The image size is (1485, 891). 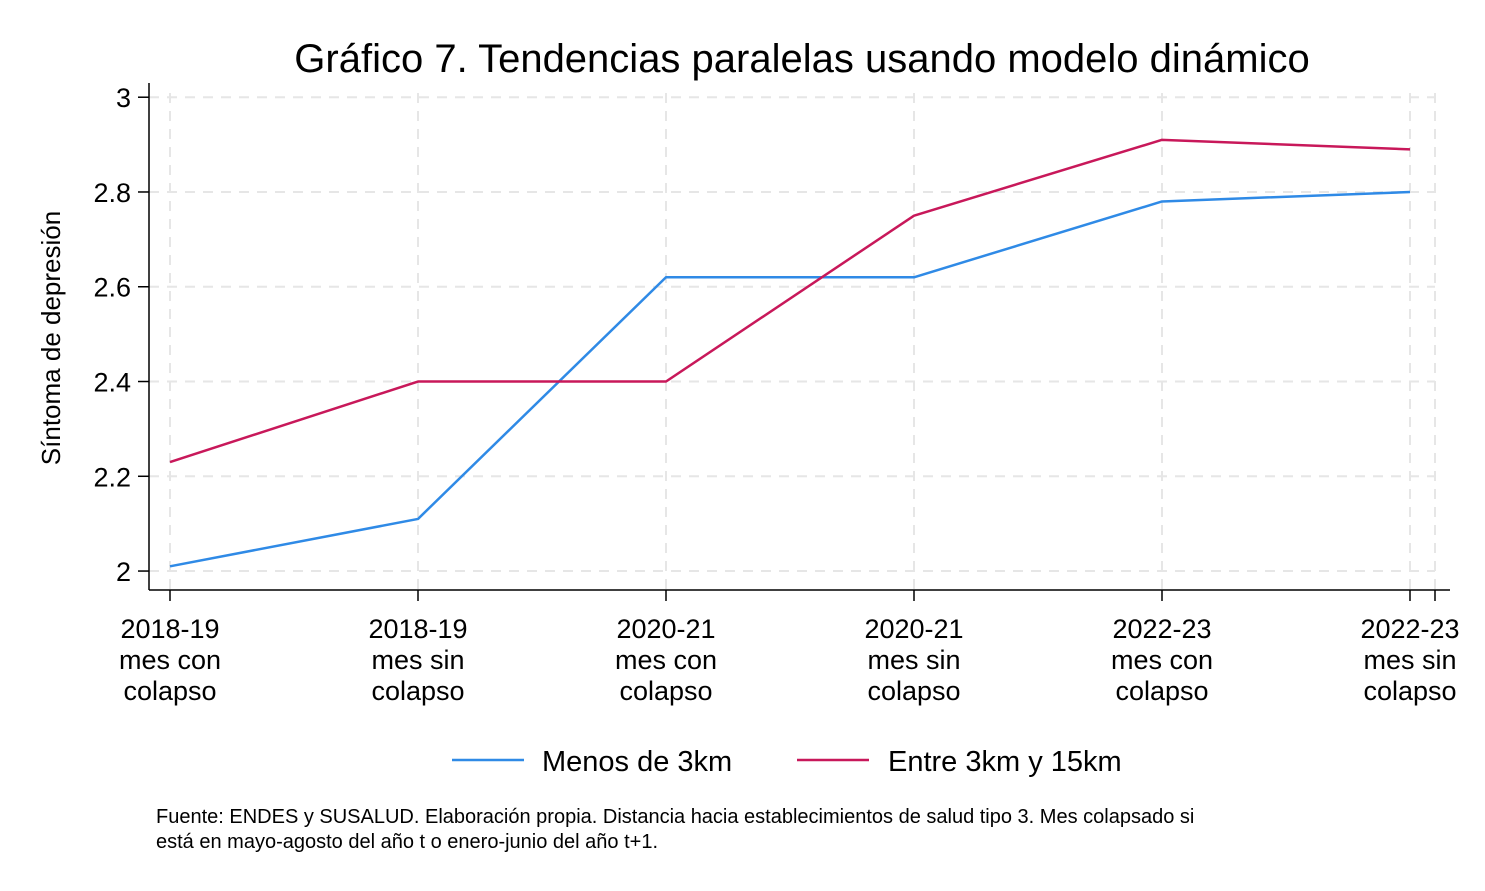 I want to click on y-tick-label-1: 2.2, so click(x=112, y=477).